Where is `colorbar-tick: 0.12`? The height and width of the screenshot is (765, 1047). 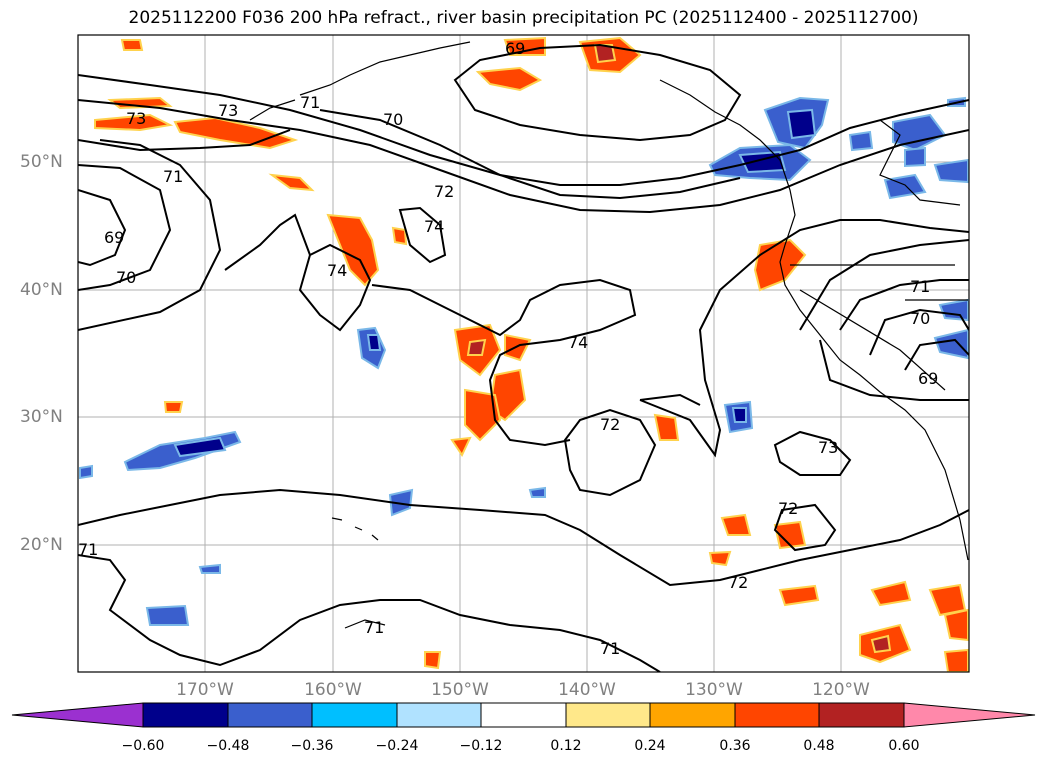
colorbar-tick: 0.12 is located at coordinates (566, 746).